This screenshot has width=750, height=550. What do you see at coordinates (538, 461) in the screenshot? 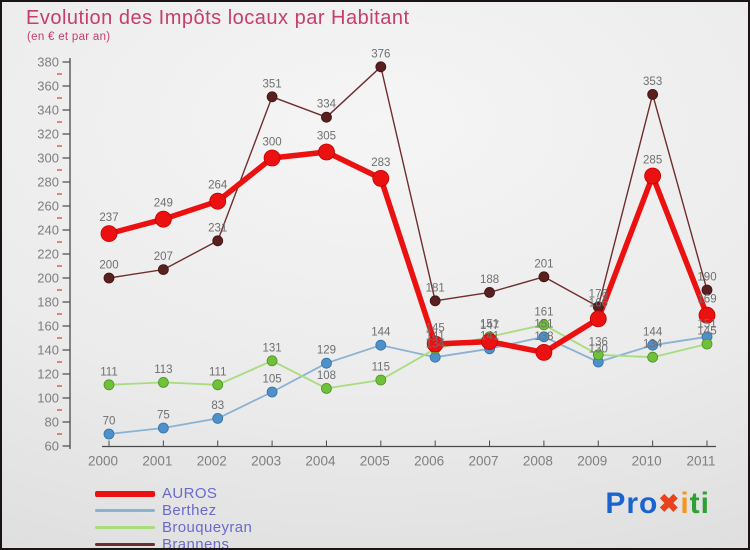
I see `x-tick-label: 2008` at bounding box center [538, 461].